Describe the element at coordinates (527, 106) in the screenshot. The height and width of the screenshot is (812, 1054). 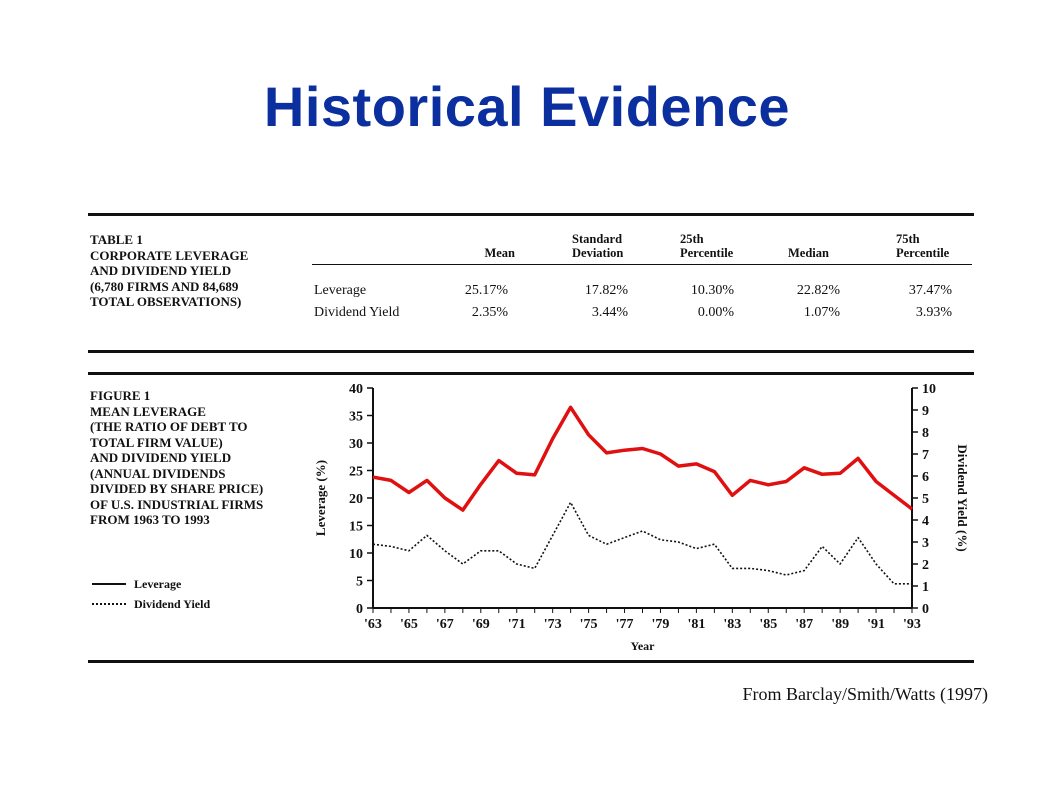
I see `slide-title: Historical Evidence` at that location.